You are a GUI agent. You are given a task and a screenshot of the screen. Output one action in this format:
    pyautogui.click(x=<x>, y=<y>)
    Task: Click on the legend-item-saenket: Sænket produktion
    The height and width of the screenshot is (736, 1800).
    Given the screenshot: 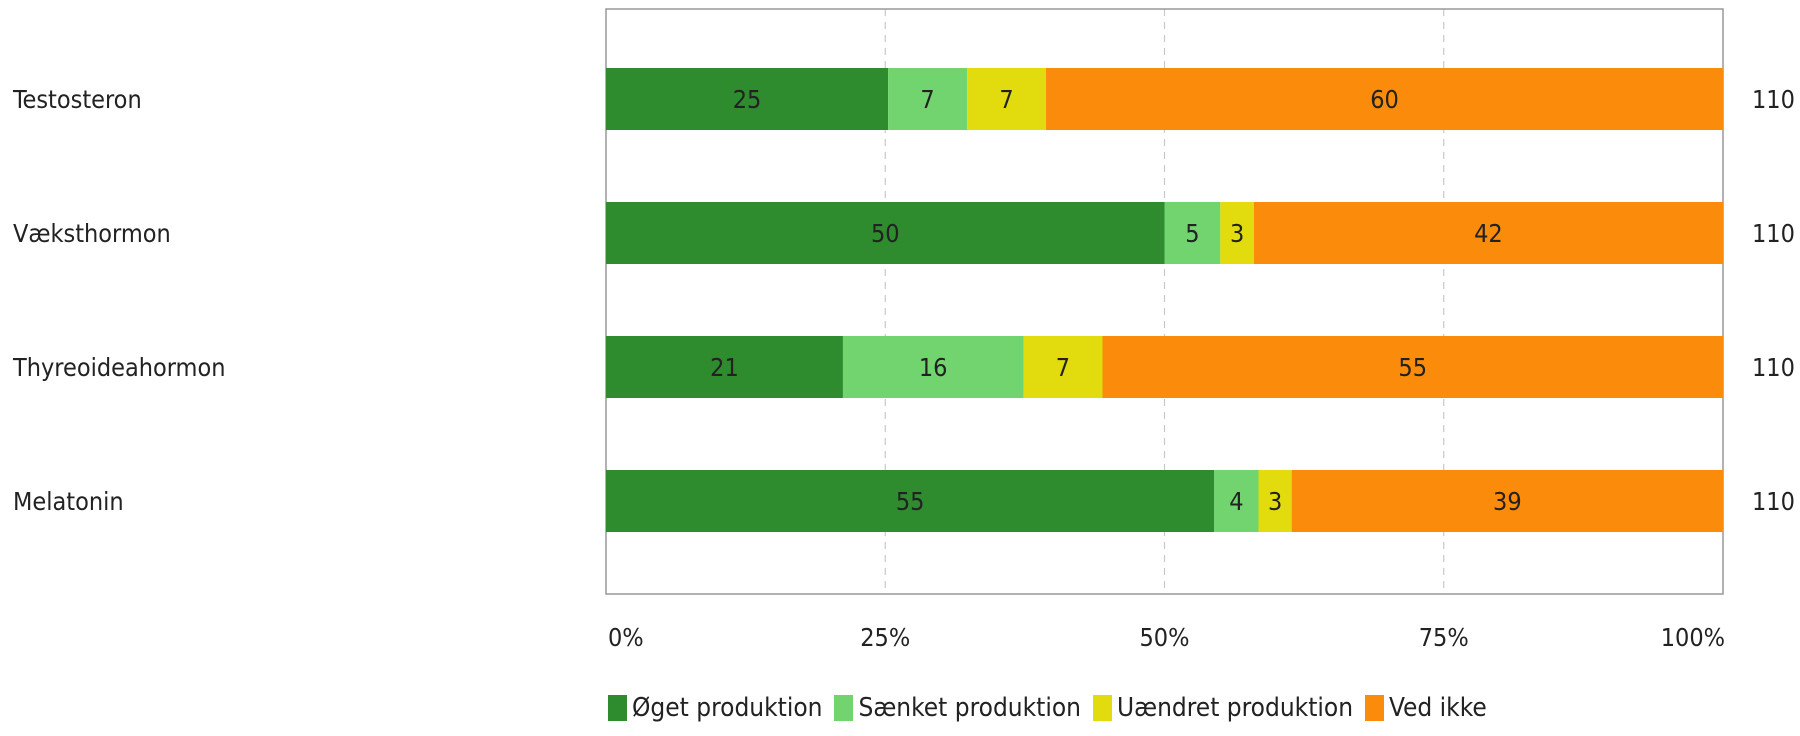 What is the action you would take?
    pyautogui.click(x=957, y=708)
    